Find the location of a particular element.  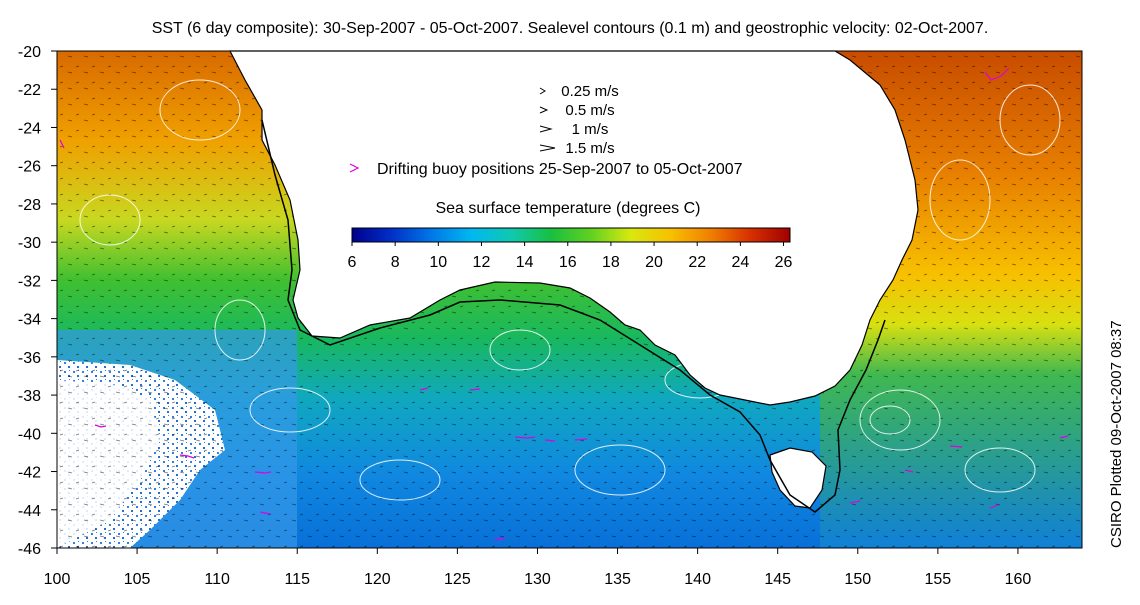

x-tick-label: 120 is located at coordinates (377, 579).